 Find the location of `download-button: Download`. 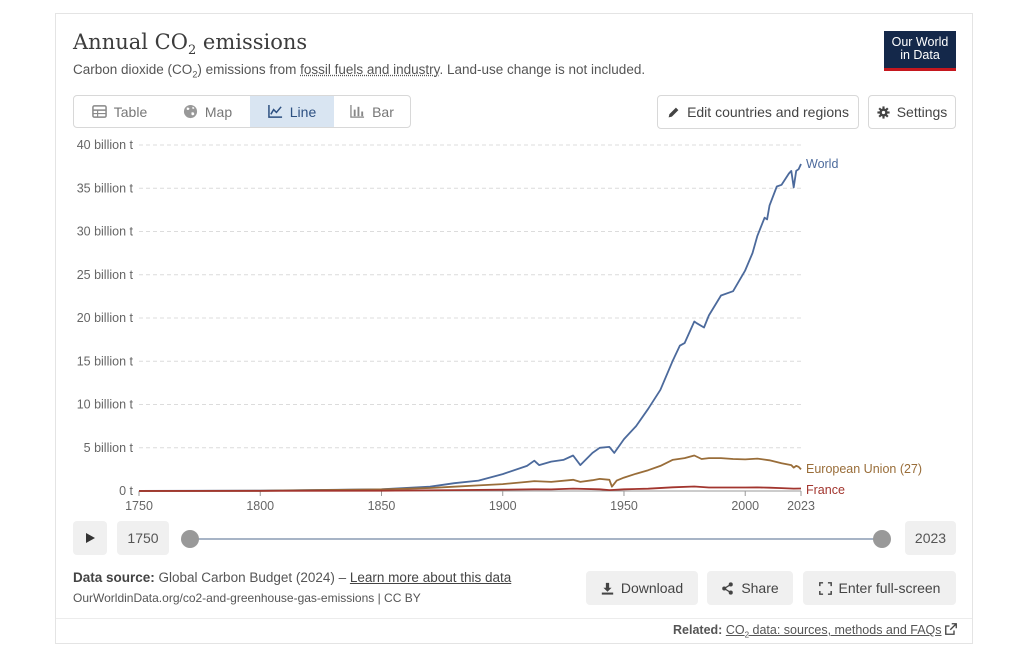

download-button: Download is located at coordinates (642, 588).